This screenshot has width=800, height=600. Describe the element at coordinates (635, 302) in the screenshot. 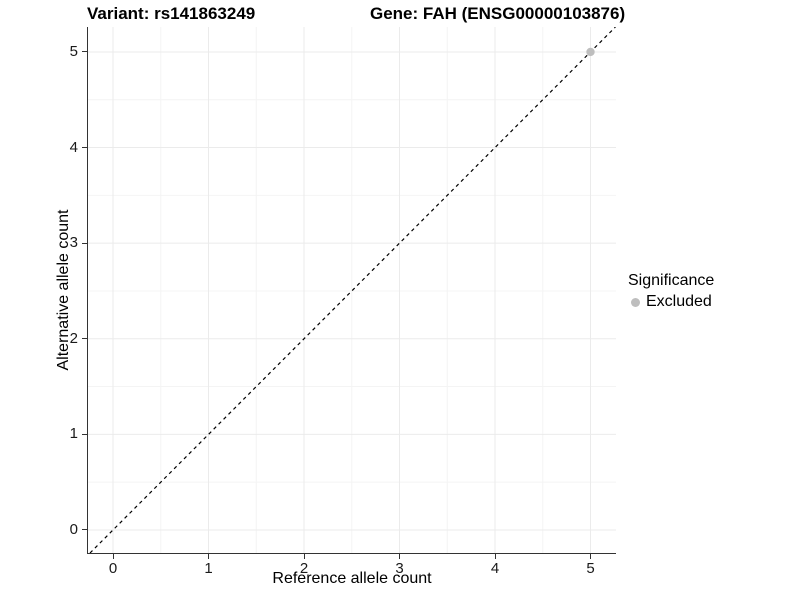

I see `legend-point-swatch` at that location.